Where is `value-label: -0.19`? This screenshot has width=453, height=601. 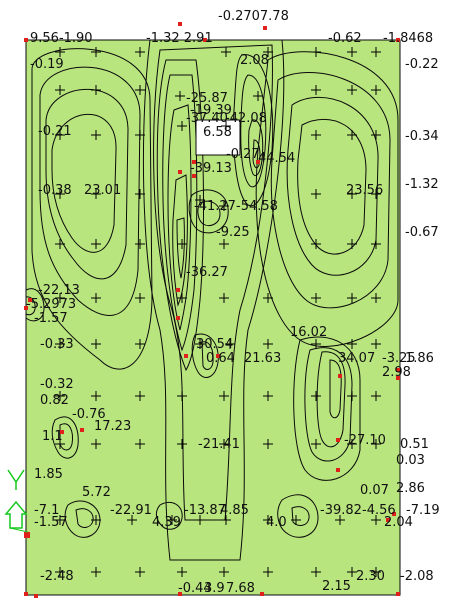 value-label: -0.19 is located at coordinates (47, 64).